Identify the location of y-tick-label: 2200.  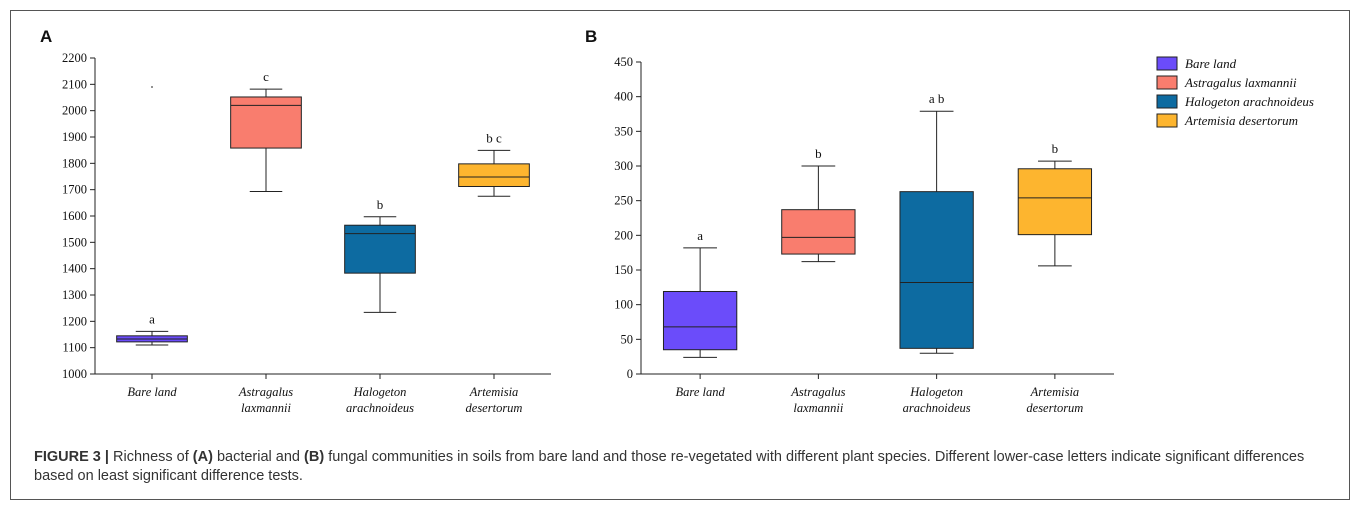
(74, 58).